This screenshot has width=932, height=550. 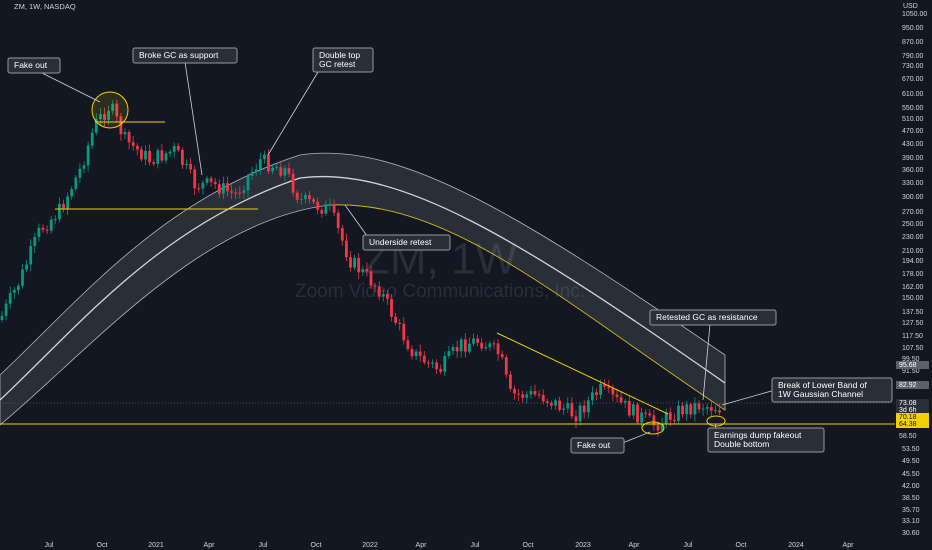 What do you see at coordinates (911, 474) in the screenshot?
I see `price-label: 45.50` at bounding box center [911, 474].